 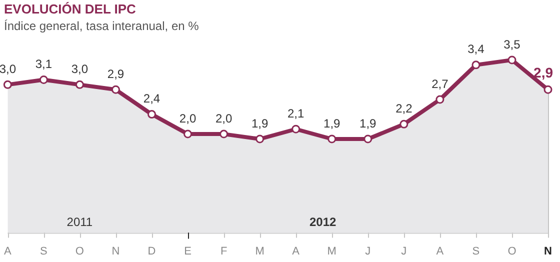 What do you see at coordinates (188, 251) in the screenshot?
I see `x-tick-label: E` at bounding box center [188, 251].